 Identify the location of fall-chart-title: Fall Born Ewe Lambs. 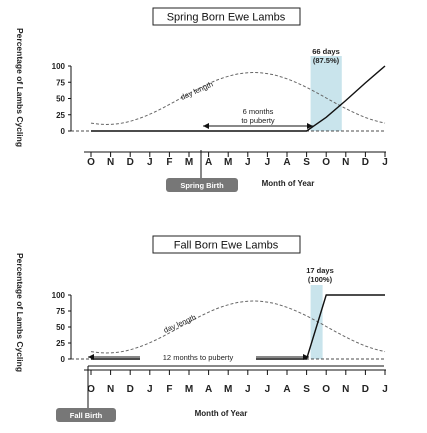
(226, 246).